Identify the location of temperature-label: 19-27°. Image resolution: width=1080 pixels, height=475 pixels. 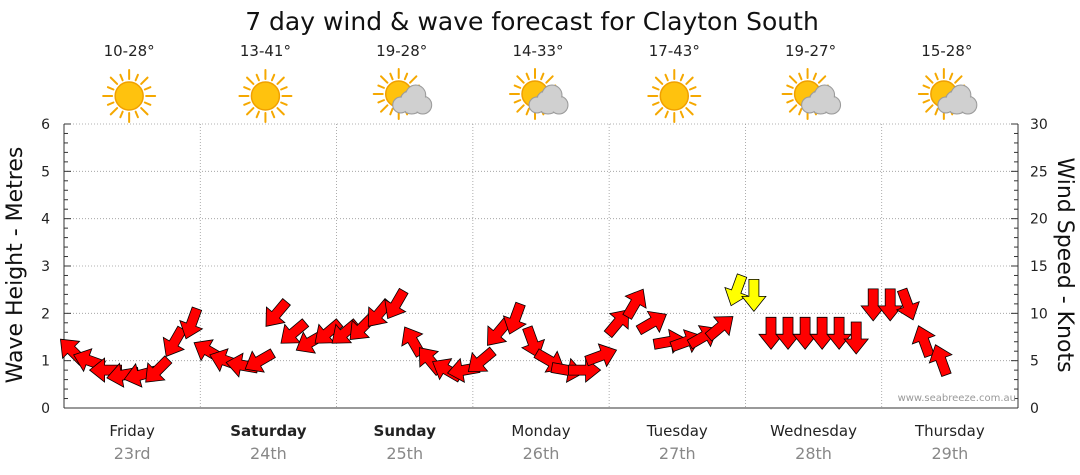
(810, 51).